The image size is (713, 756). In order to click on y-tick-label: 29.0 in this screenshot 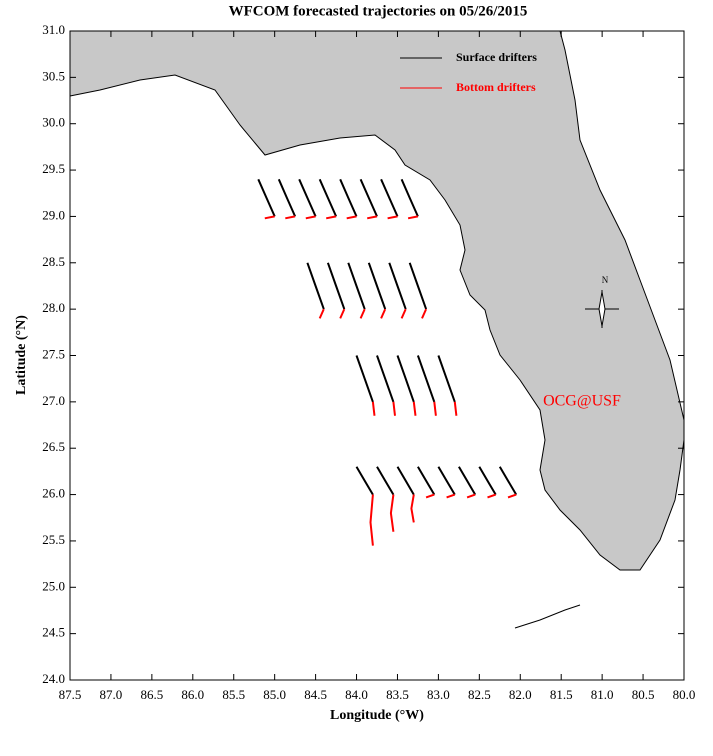, I will do `click(53, 214)`.